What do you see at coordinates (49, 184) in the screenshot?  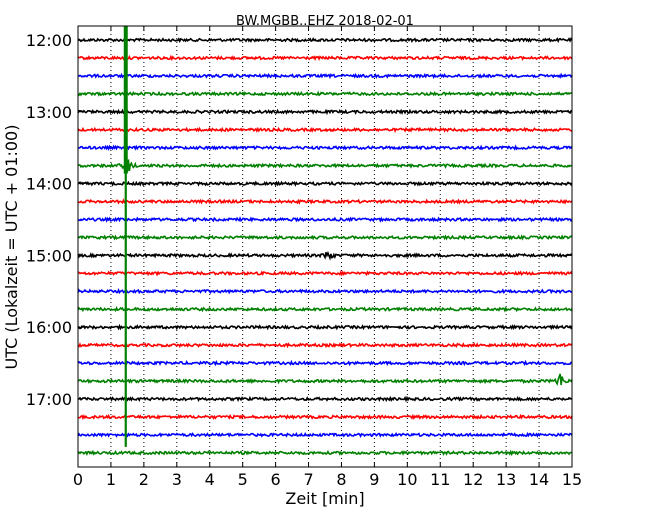 I see `y-tick-label-1400: 14:00` at bounding box center [49, 184].